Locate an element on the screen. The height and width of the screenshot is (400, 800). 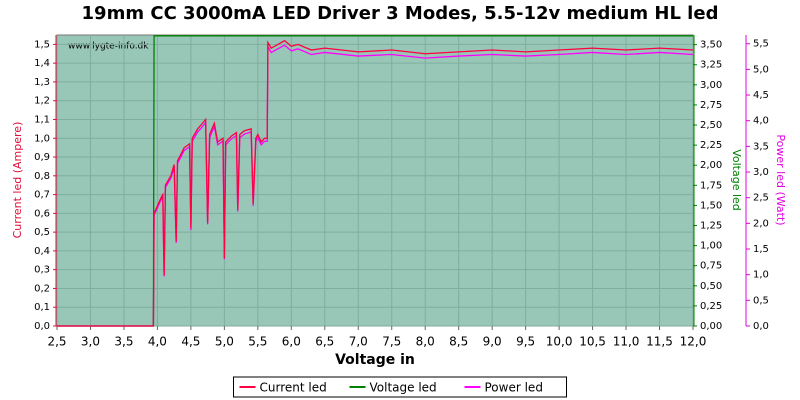
y2-tick-label: 2,25 is located at coordinates (711, 145).